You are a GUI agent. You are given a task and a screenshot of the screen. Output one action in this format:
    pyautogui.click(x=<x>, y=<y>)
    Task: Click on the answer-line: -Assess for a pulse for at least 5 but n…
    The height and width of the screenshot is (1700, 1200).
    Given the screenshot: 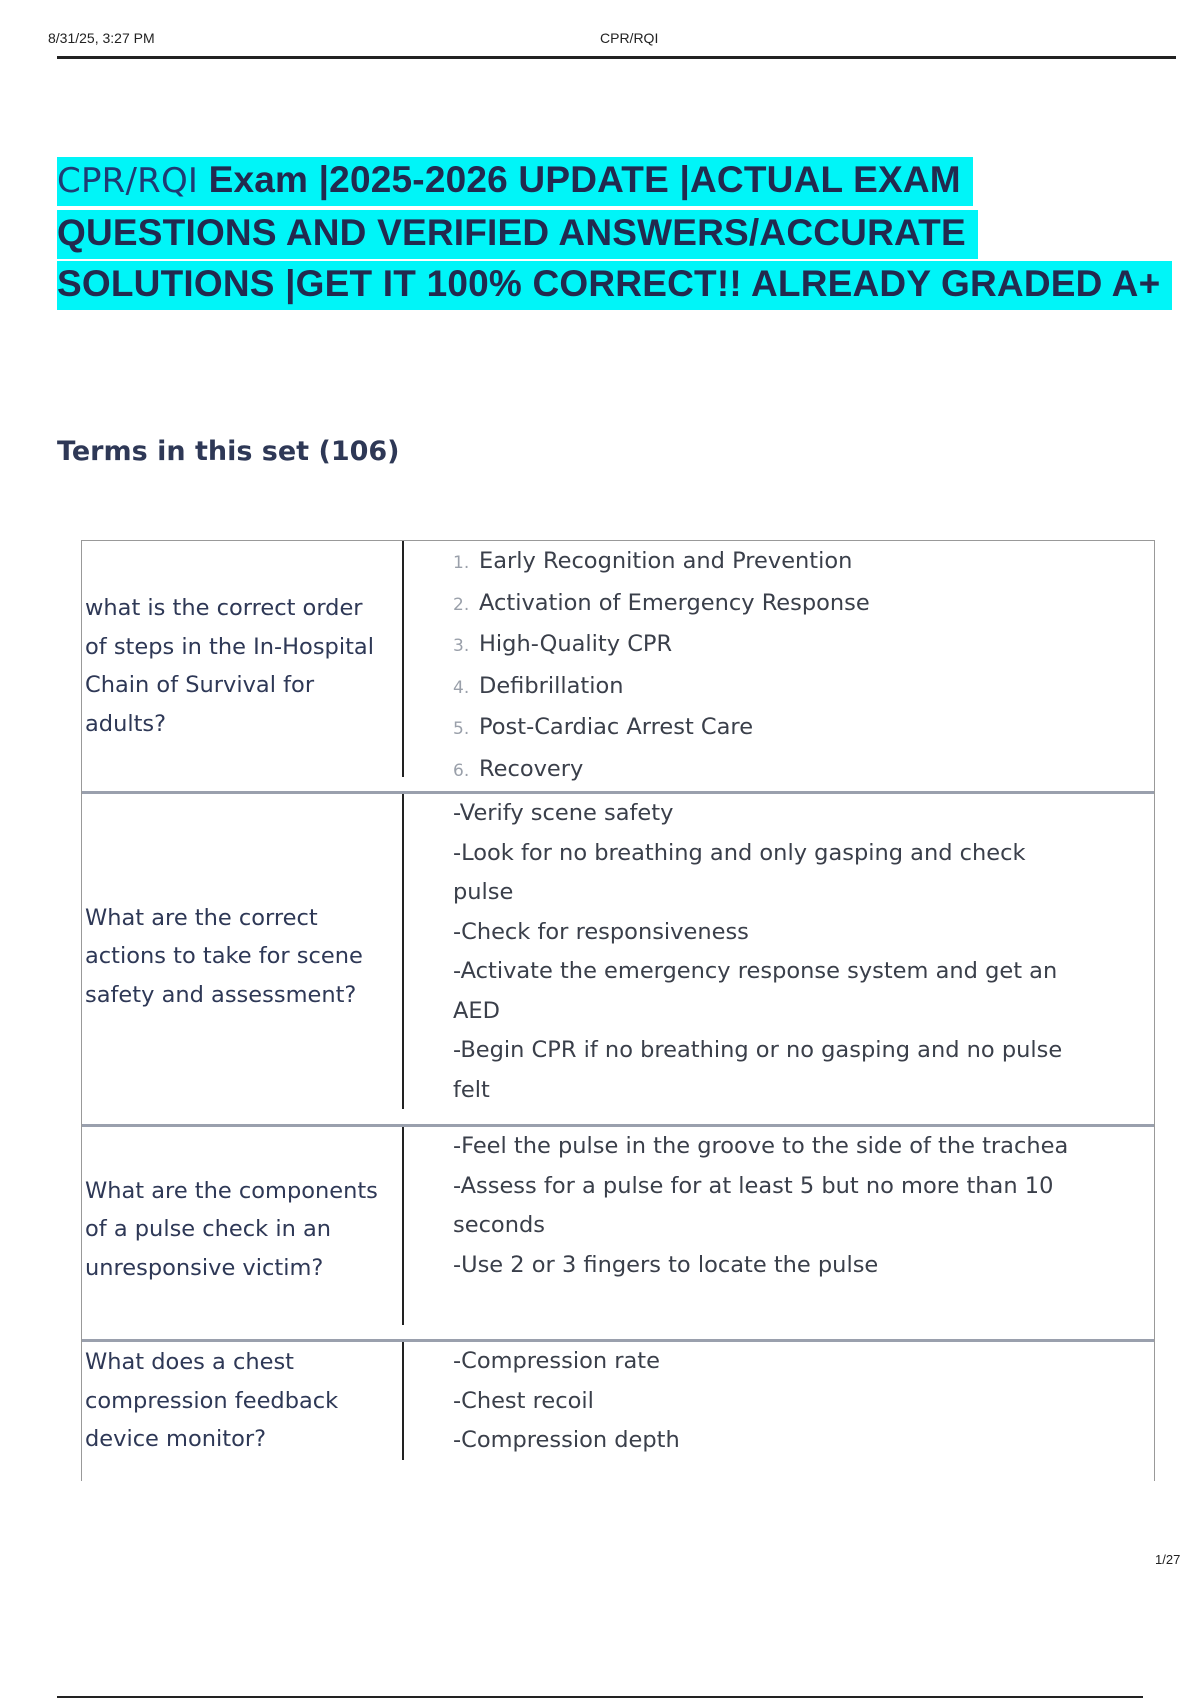 What is the action you would take?
    pyautogui.click(x=753, y=1205)
    